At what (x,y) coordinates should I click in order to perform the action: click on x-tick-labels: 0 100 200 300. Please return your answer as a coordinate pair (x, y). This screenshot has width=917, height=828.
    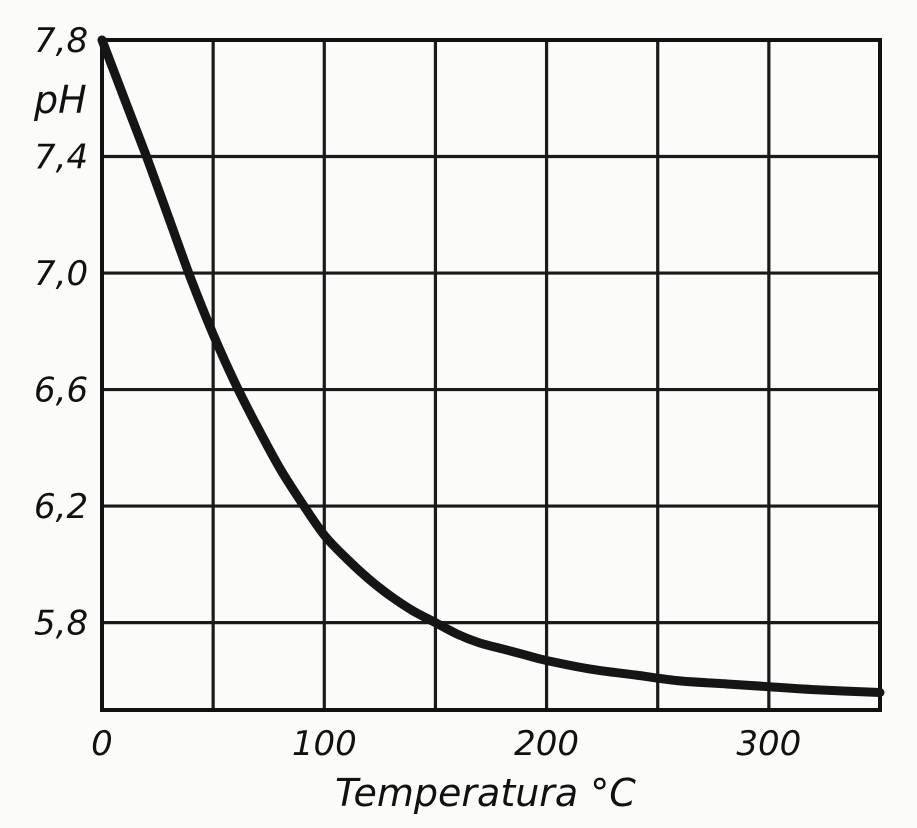
    Looking at the image, I should click on (446, 744).